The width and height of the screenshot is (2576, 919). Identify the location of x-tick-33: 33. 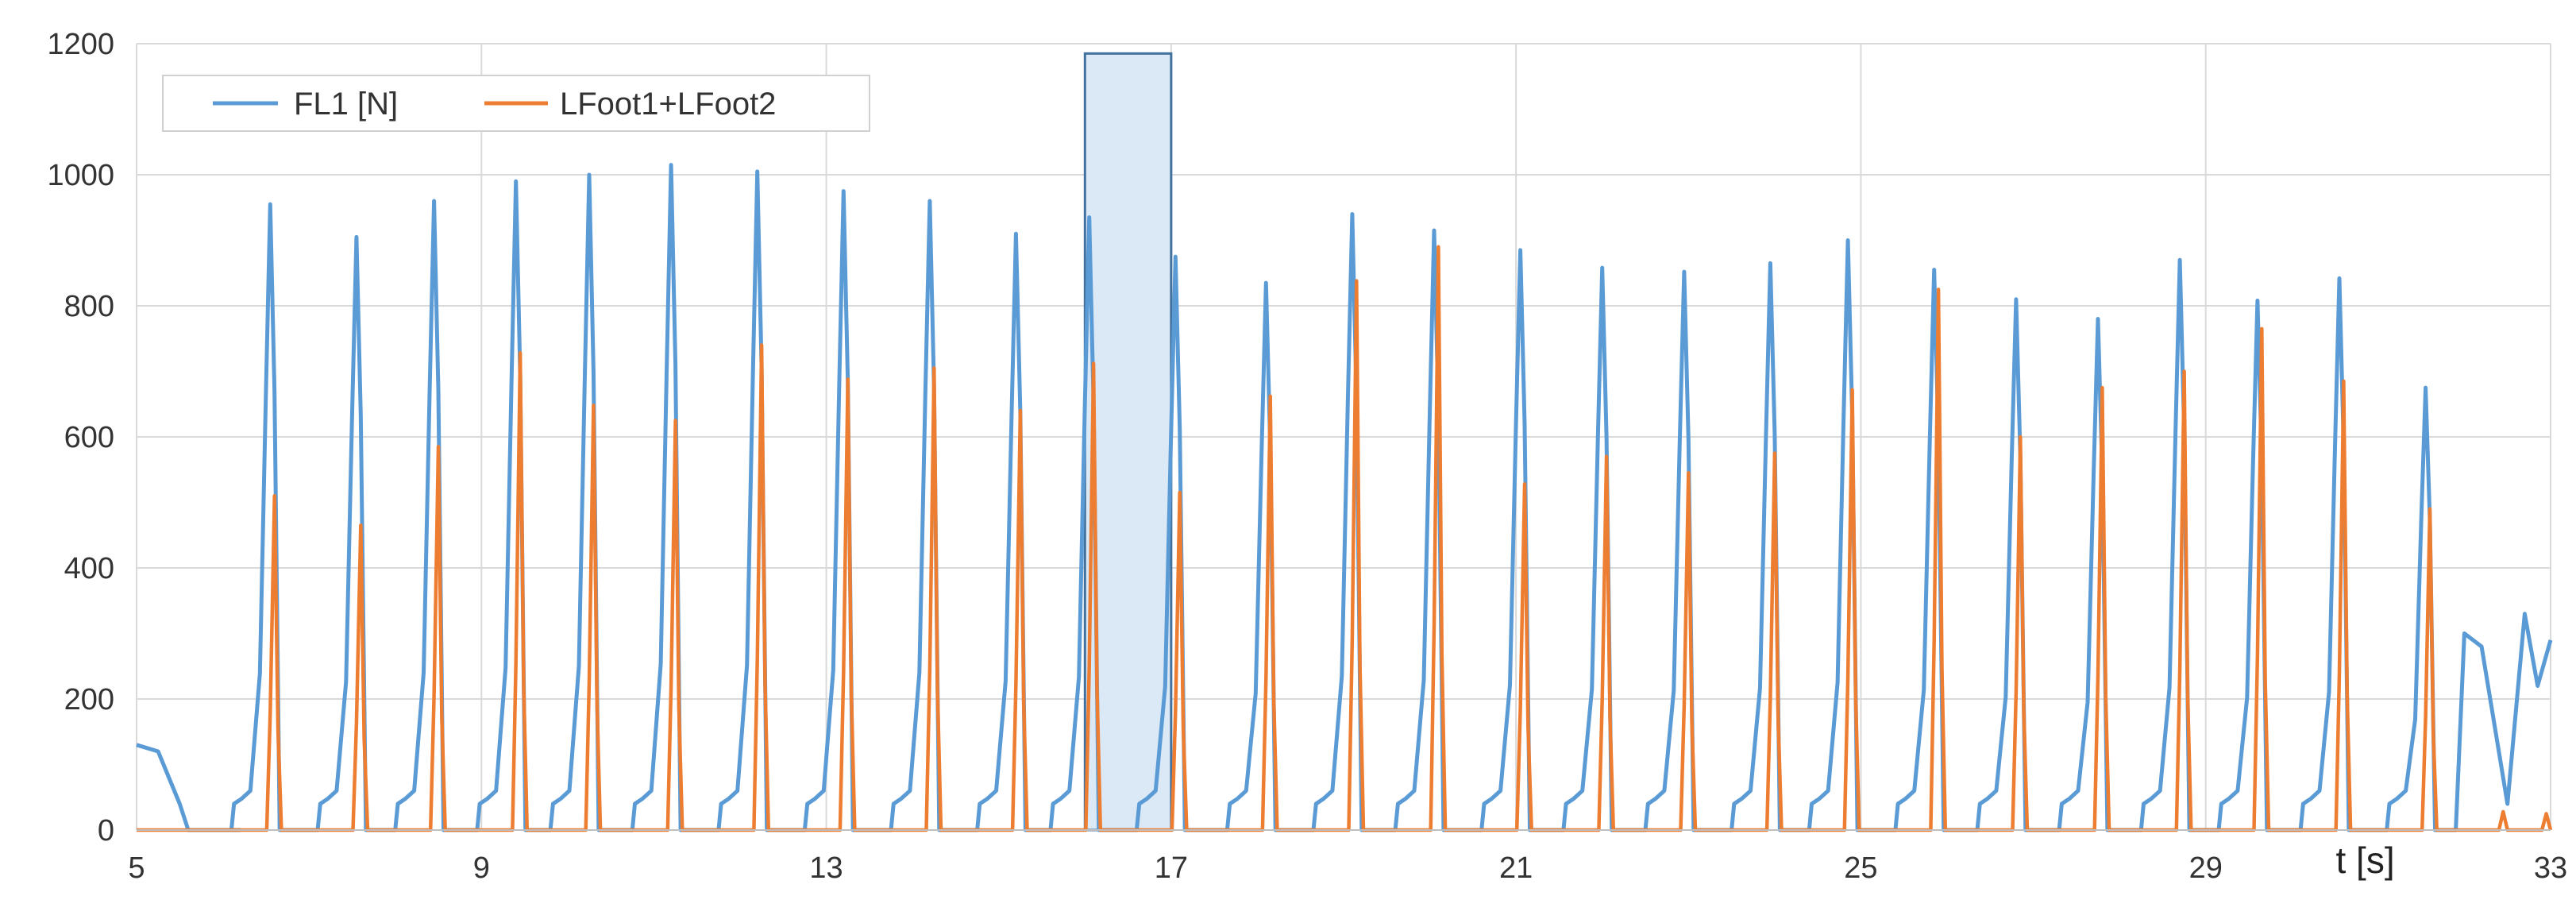
(2550, 868).